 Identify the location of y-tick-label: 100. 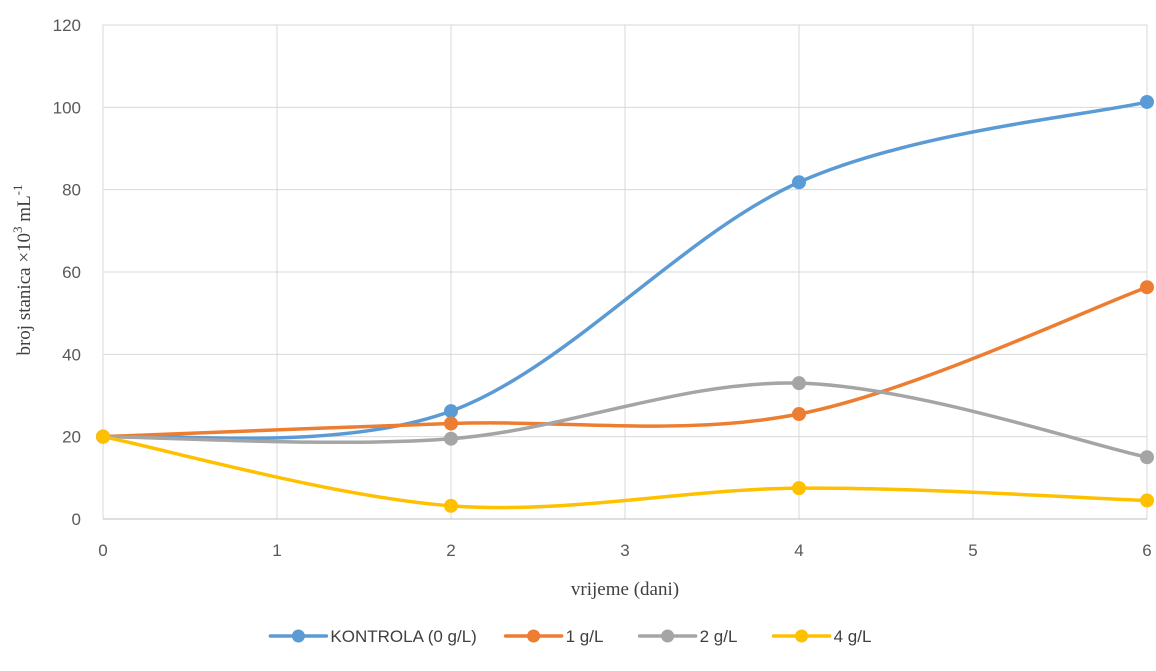
(67, 107).